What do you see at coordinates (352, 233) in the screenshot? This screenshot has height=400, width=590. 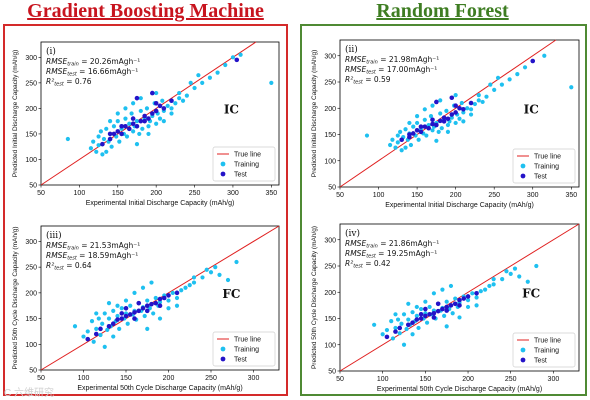 I see `panel-label: (iv)` at bounding box center [352, 233].